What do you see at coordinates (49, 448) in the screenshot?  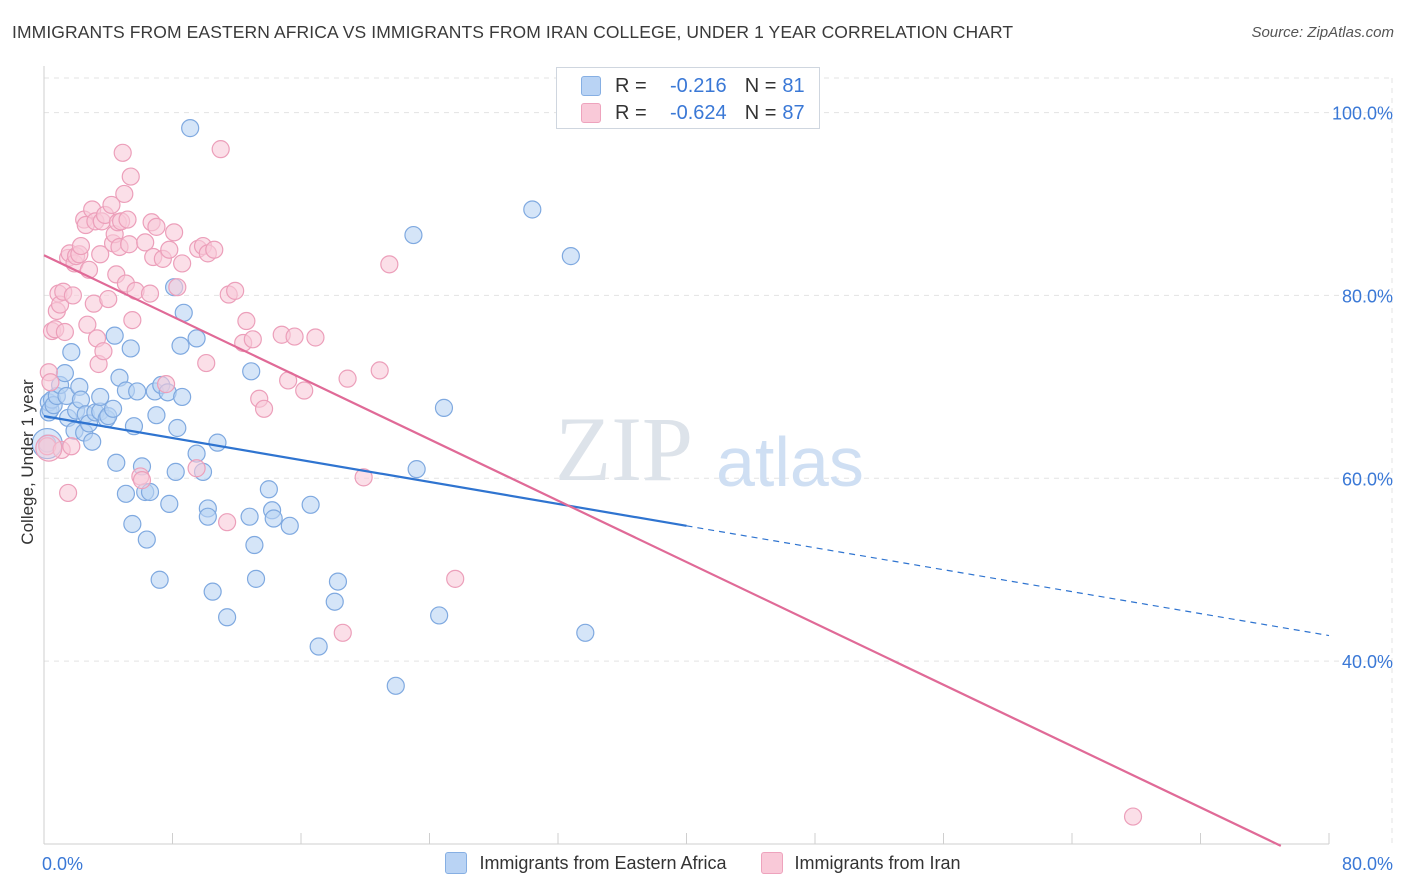 I see `data-point-large` at bounding box center [49, 448].